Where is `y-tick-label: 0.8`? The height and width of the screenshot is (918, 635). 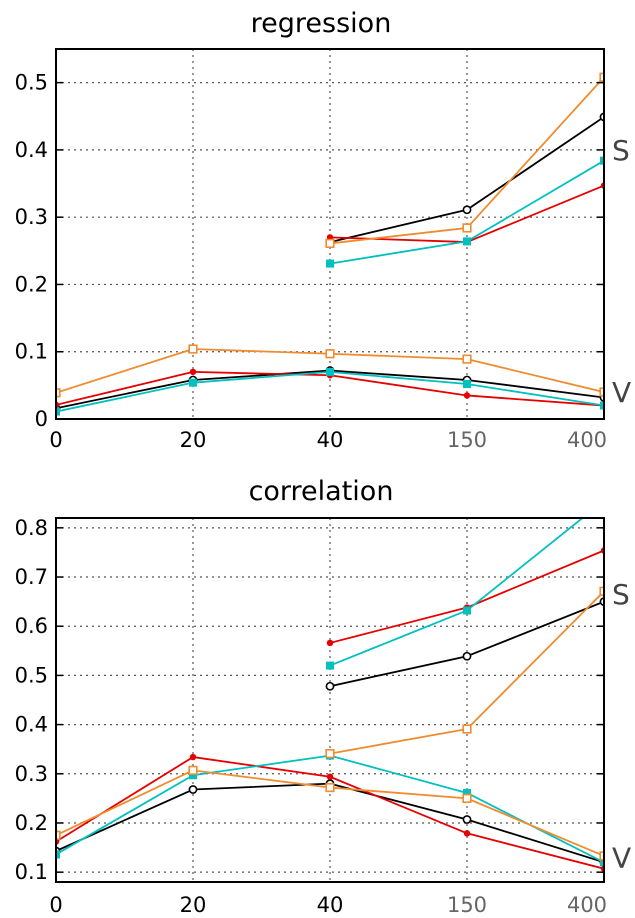
y-tick-label: 0.8 is located at coordinates (31, 528).